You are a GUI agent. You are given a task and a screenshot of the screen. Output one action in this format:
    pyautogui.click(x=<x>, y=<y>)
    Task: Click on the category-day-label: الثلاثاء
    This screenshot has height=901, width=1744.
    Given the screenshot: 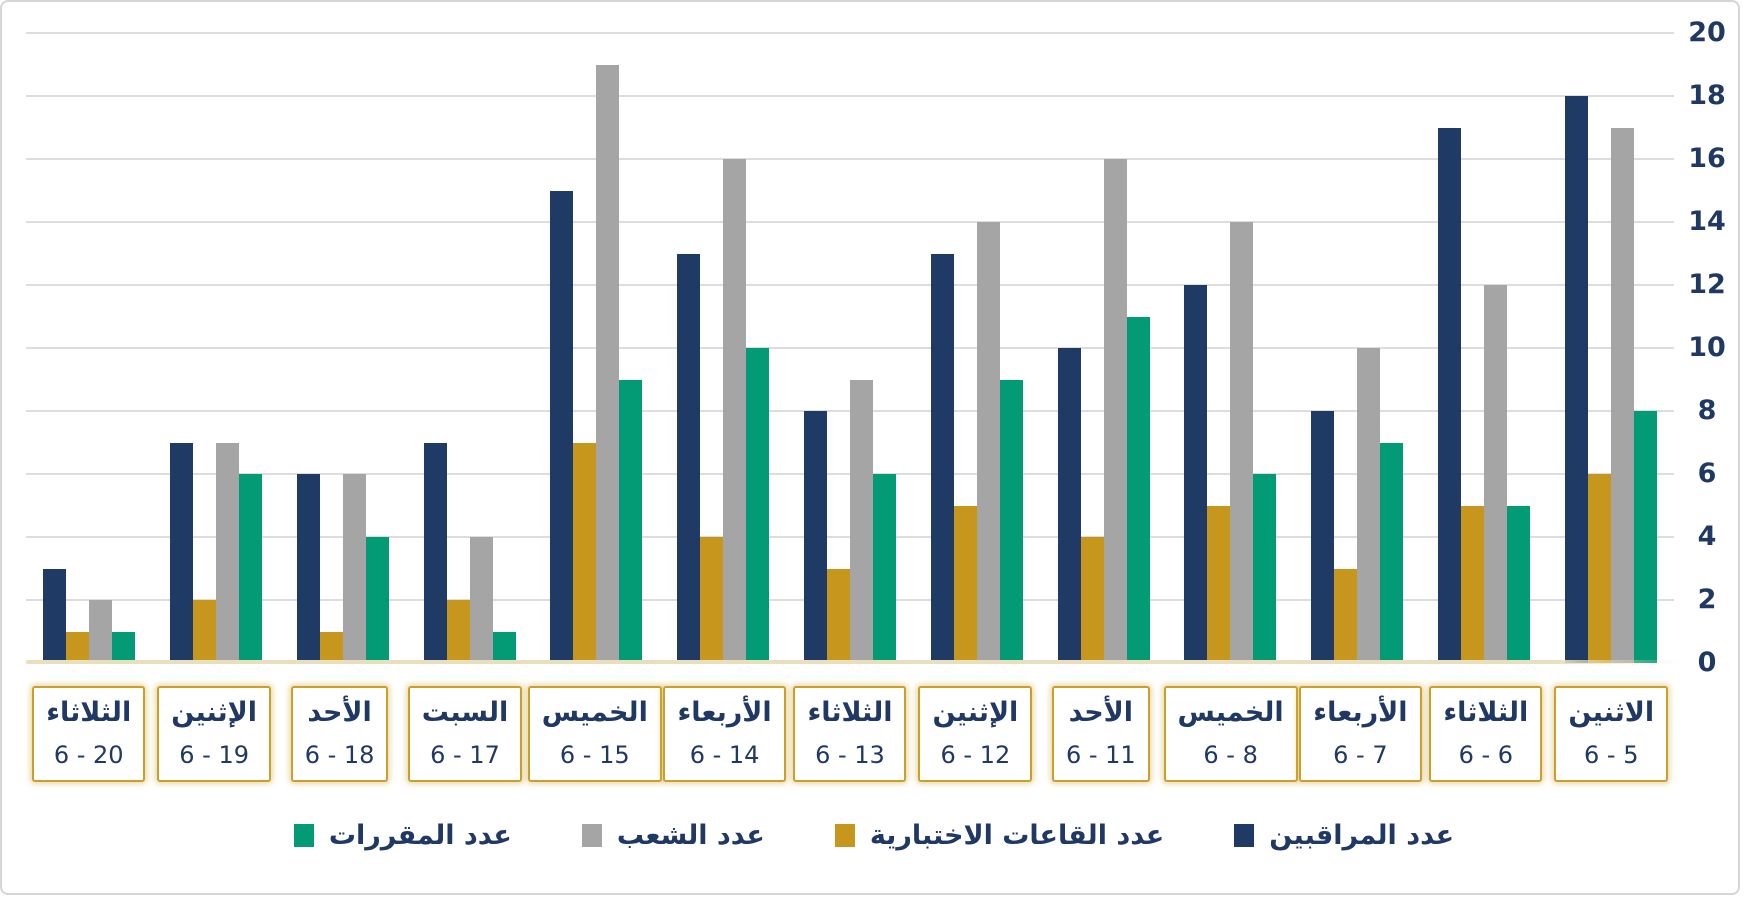 What is the action you would take?
    pyautogui.click(x=89, y=712)
    